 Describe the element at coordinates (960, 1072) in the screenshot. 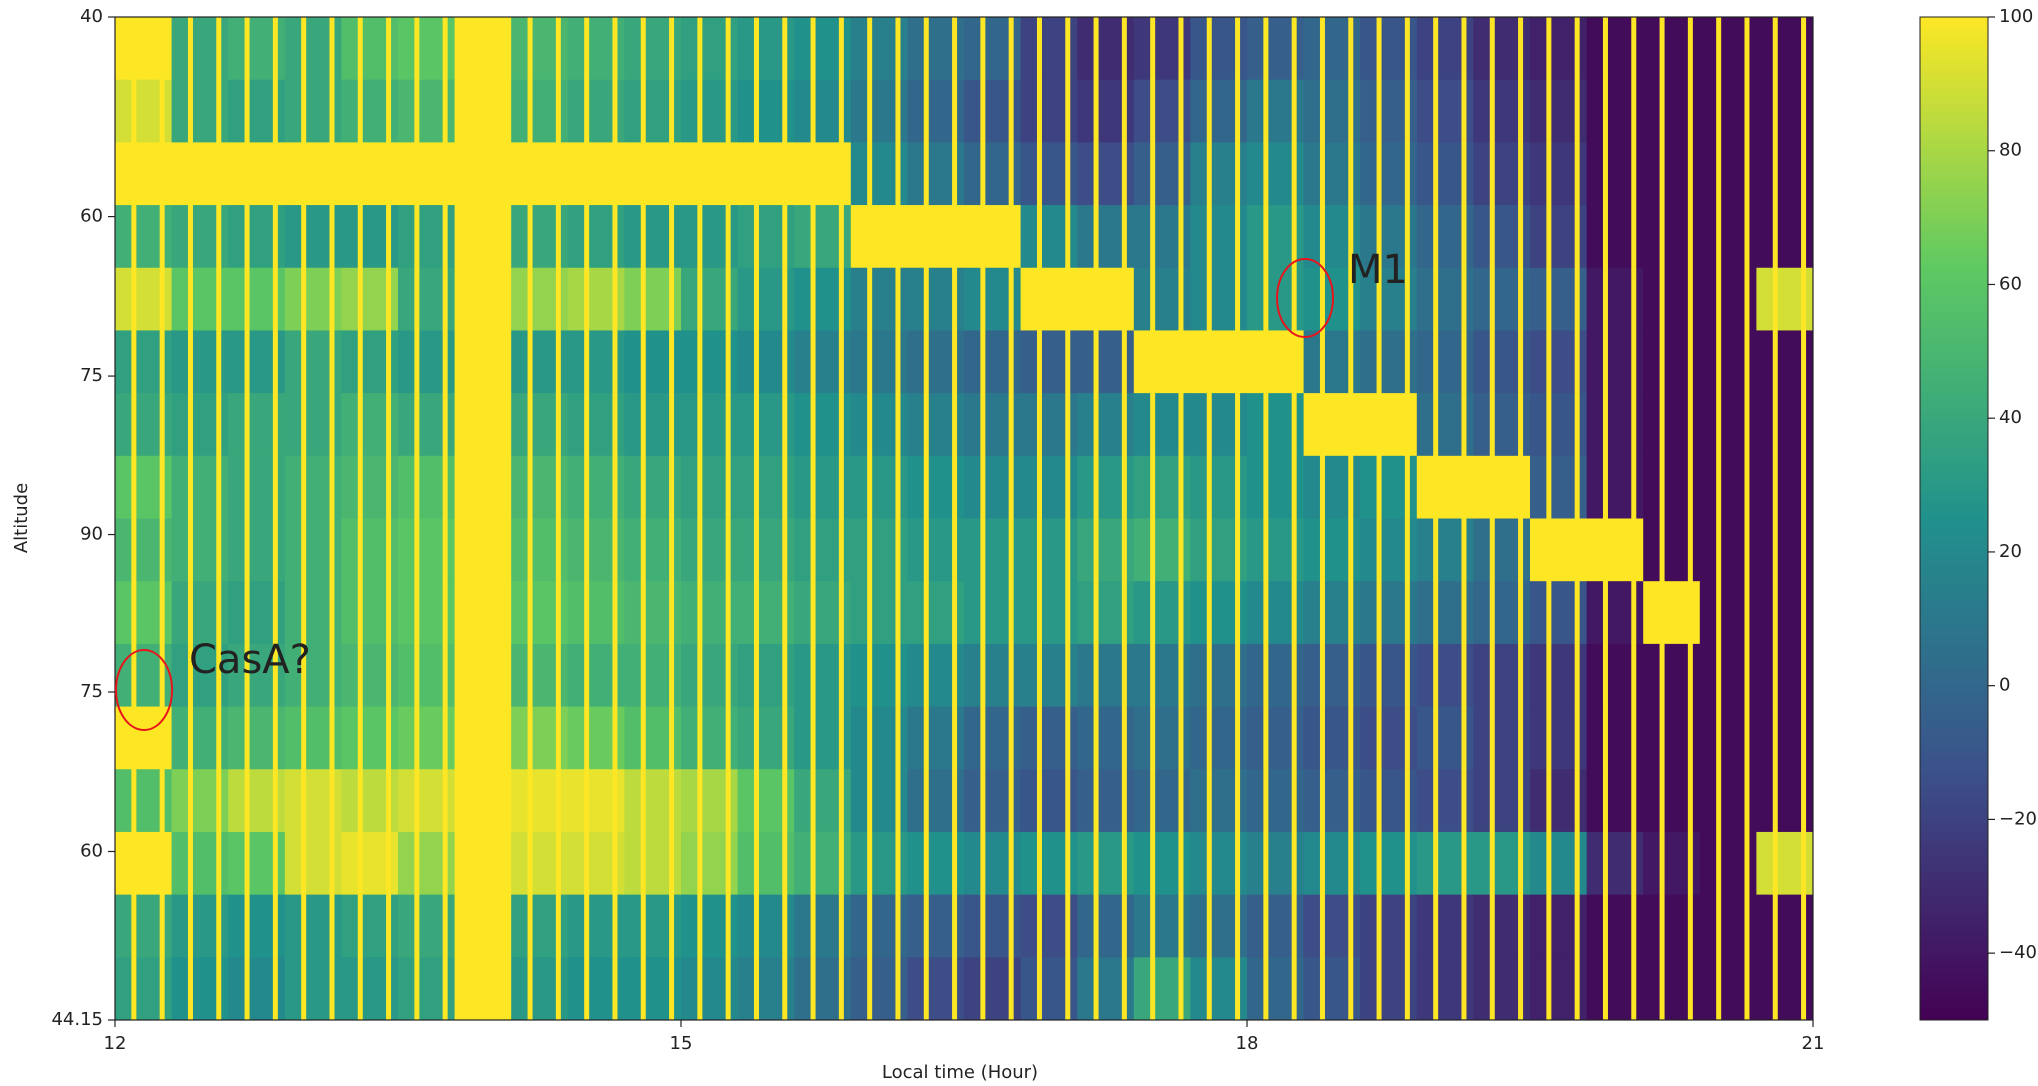

I see `x-axis-label: Local time (Hour)` at that location.